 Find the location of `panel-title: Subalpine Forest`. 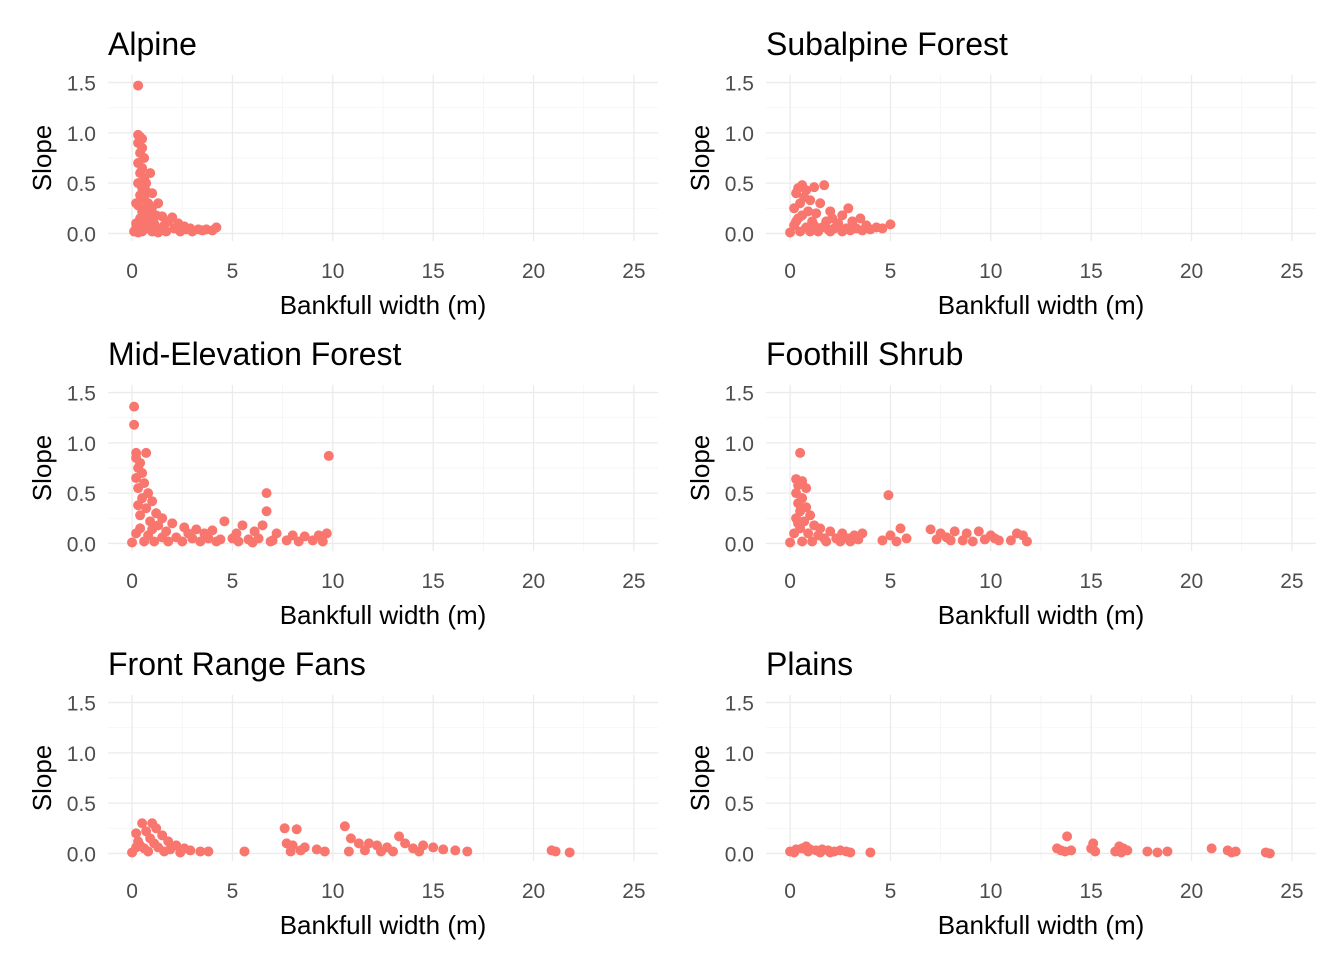

panel-title: Subalpine Forest is located at coordinates (887, 44).